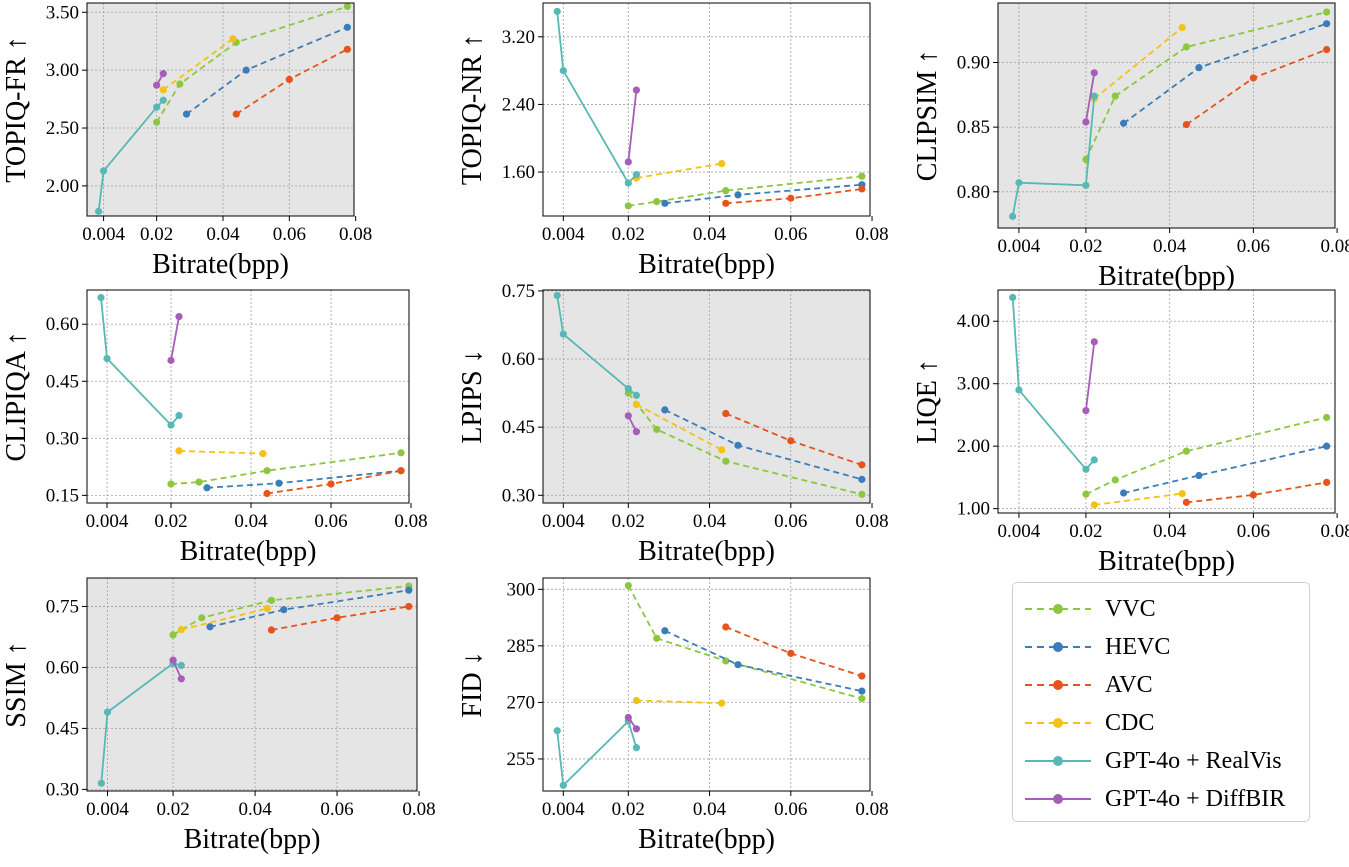  Describe the element at coordinates (472, 684) in the screenshot. I see `y-axis-label: FID ↓` at that location.